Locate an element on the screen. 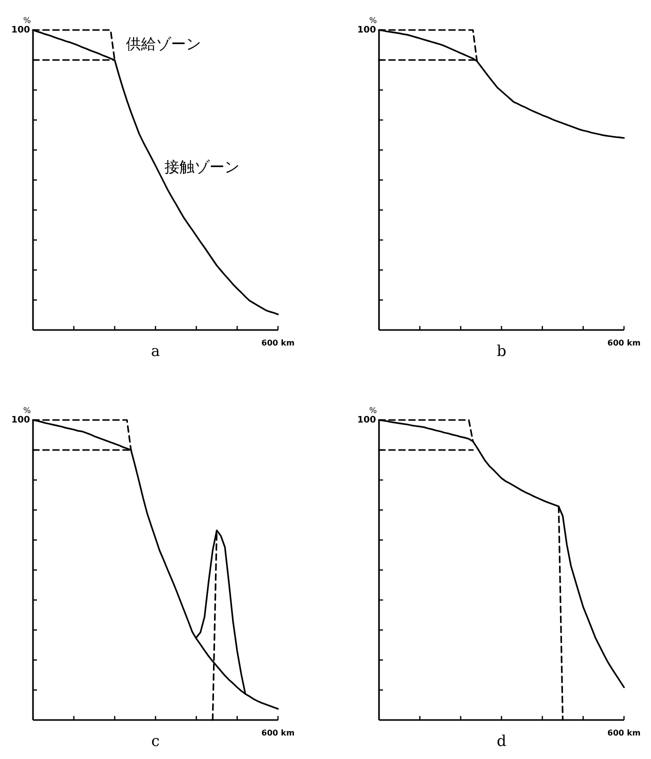 Image resolution: width=651 pixels, height=759 pixels. x-axis-title: d is located at coordinates (501, 741).